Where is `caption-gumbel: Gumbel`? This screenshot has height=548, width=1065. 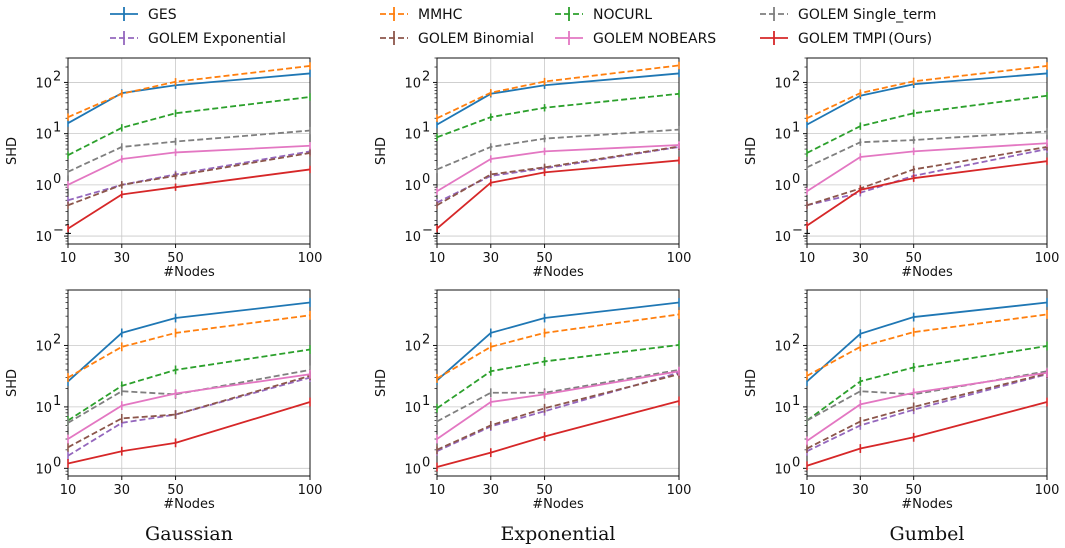 caption-gumbel: Gumbel is located at coordinates (927, 534).